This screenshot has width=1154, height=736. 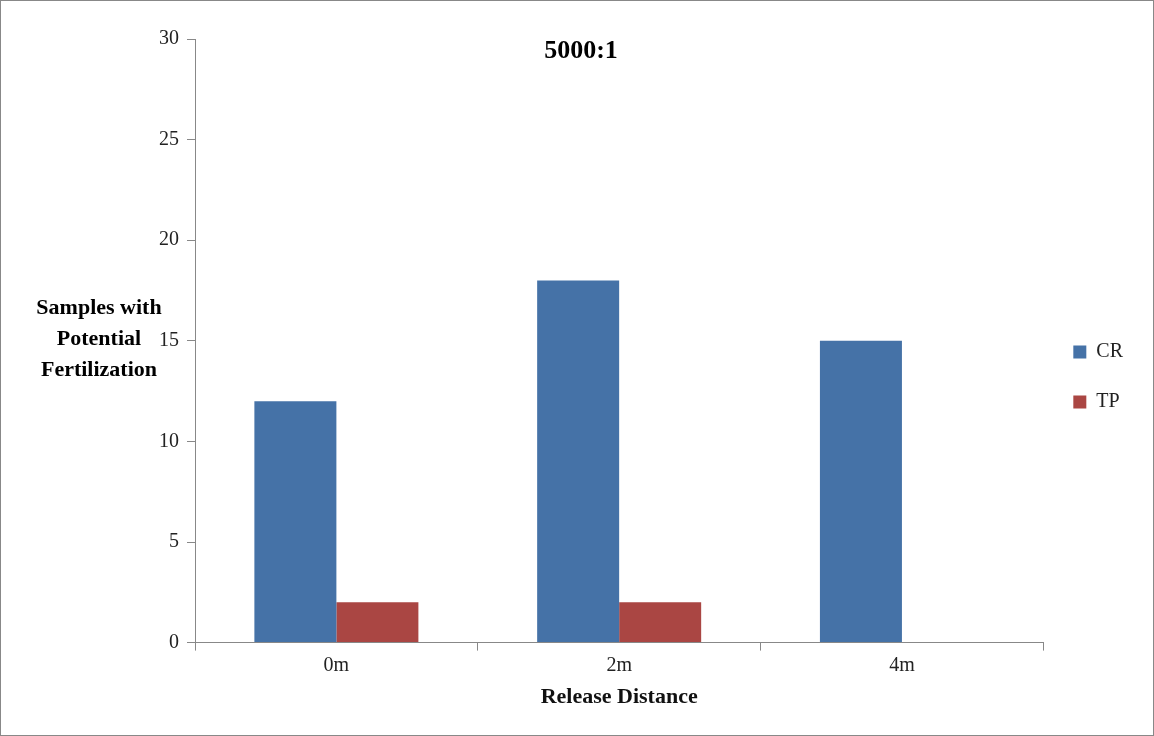 What do you see at coordinates (1108, 400) in the screenshot?
I see `legend-label: TP` at bounding box center [1108, 400].